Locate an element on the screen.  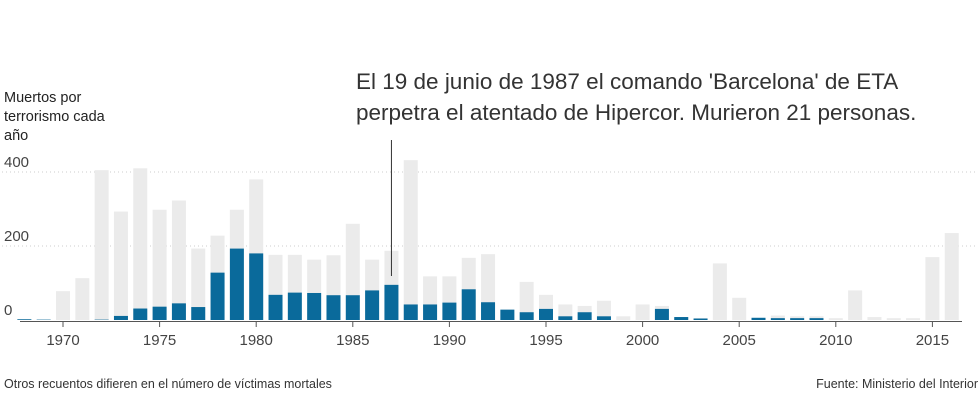
bar-total-1972 is located at coordinates (101, 245).